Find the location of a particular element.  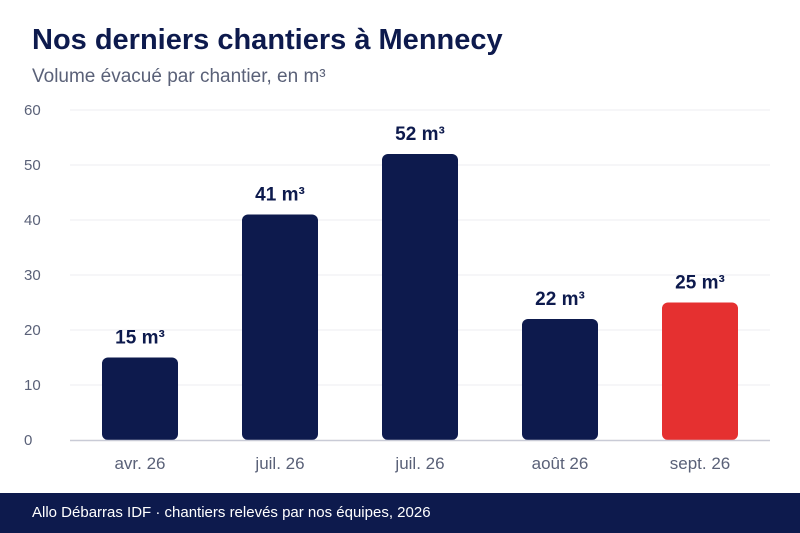

data-label: 15 m³ is located at coordinates (140, 338).